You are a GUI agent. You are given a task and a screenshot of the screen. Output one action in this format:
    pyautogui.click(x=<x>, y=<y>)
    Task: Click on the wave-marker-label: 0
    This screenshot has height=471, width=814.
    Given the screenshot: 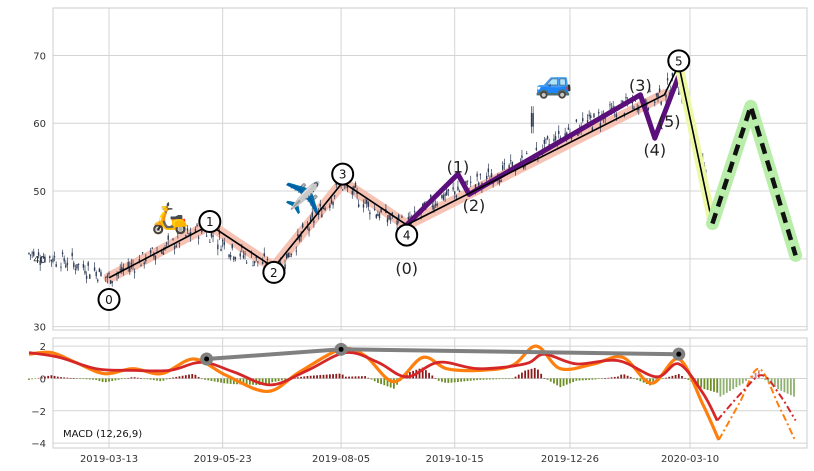 What is the action you would take?
    pyautogui.click(x=109, y=300)
    